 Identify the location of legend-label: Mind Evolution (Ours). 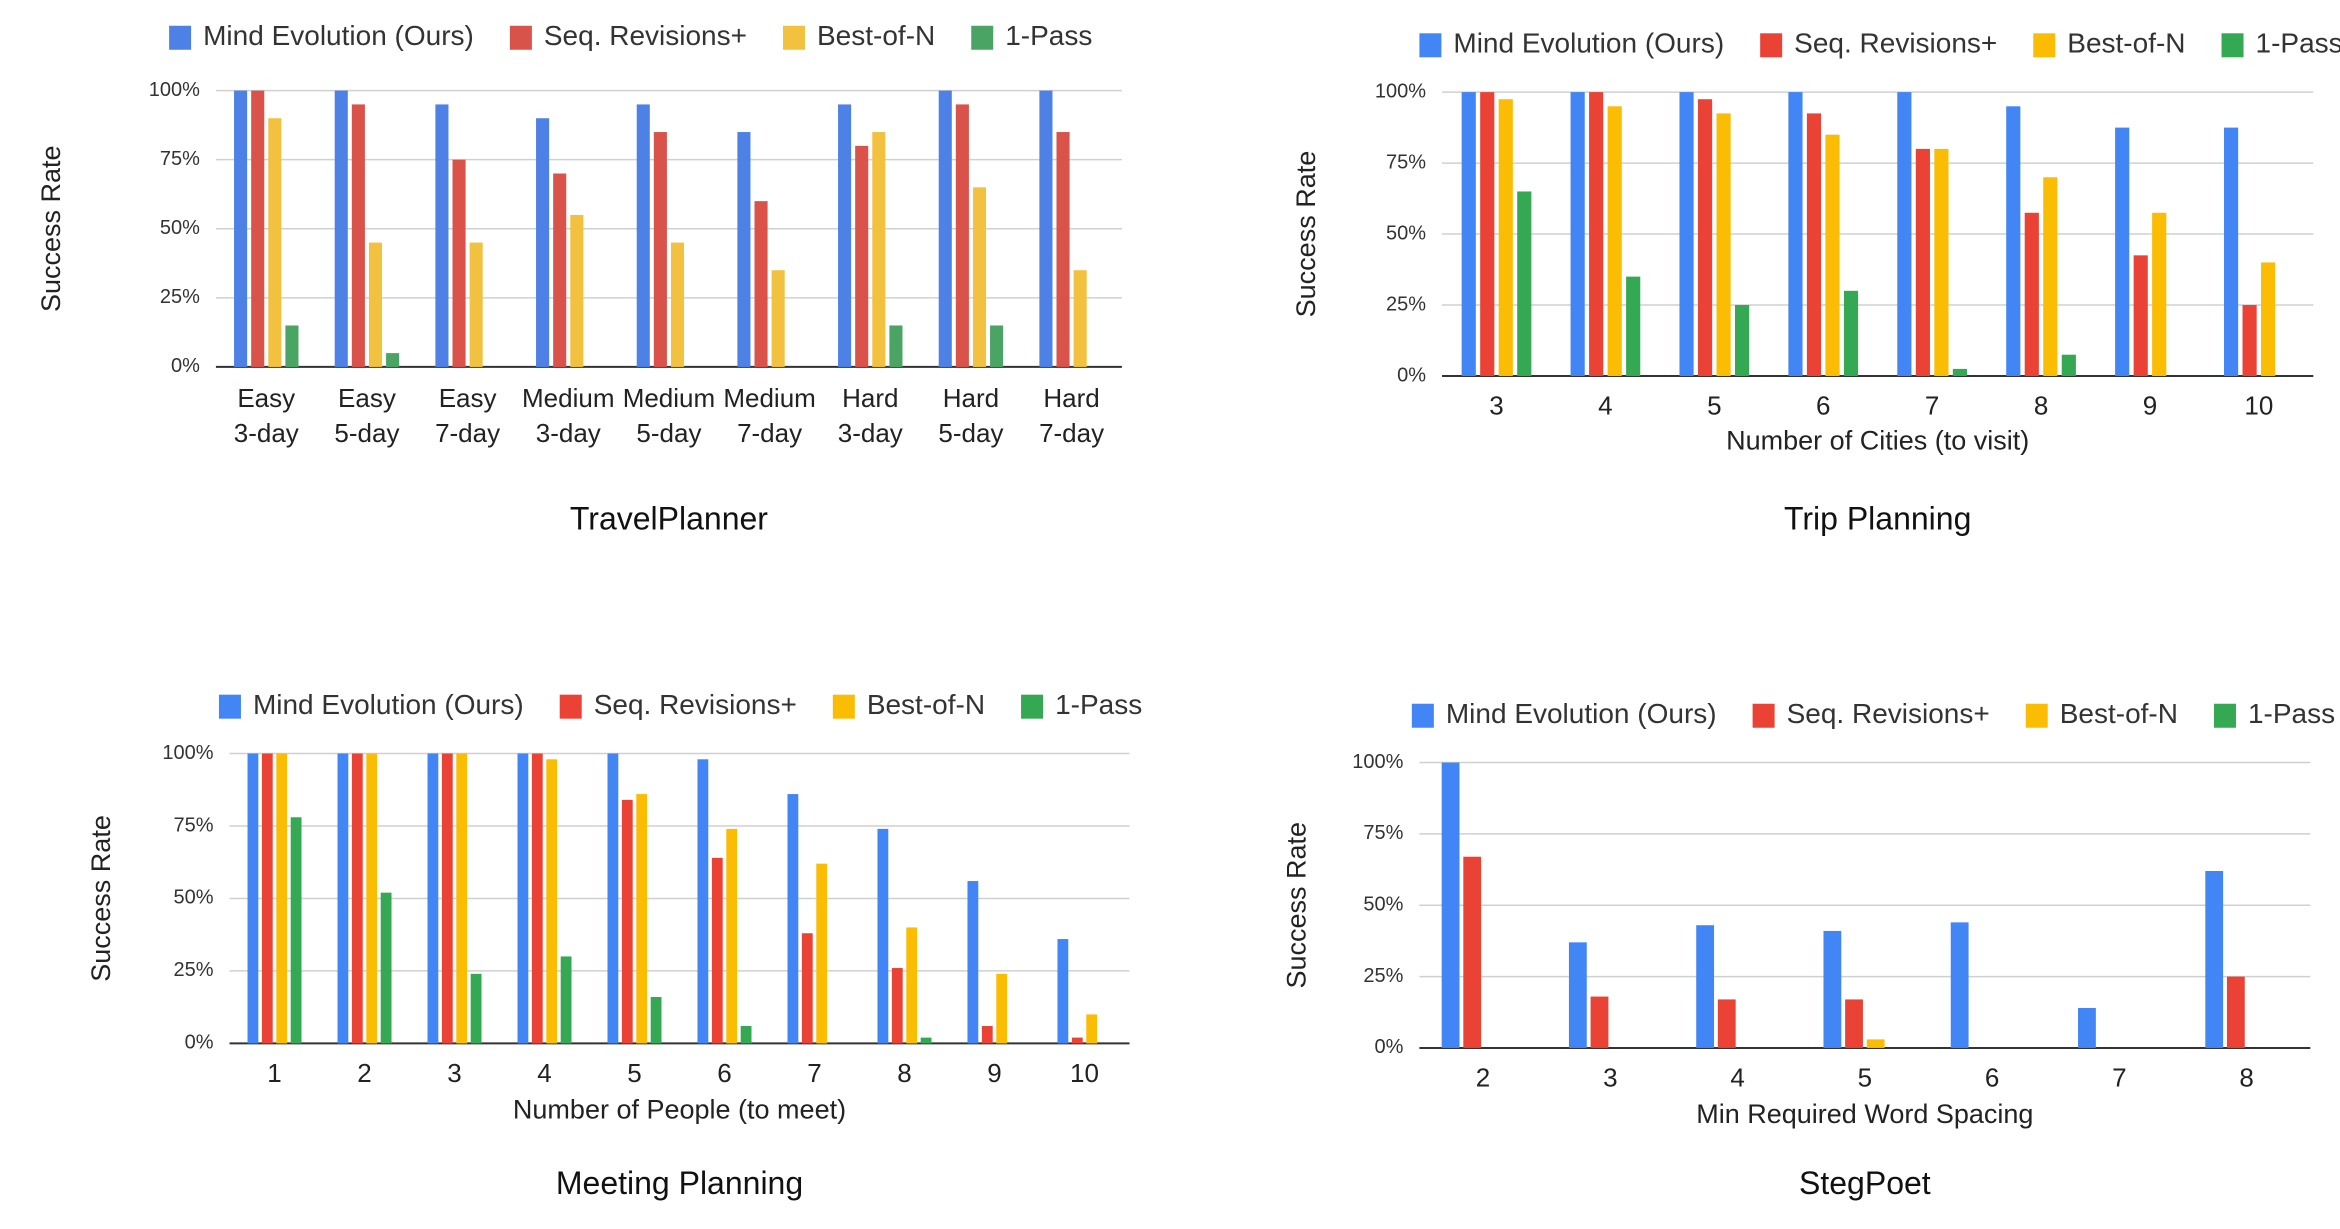
(388, 704).